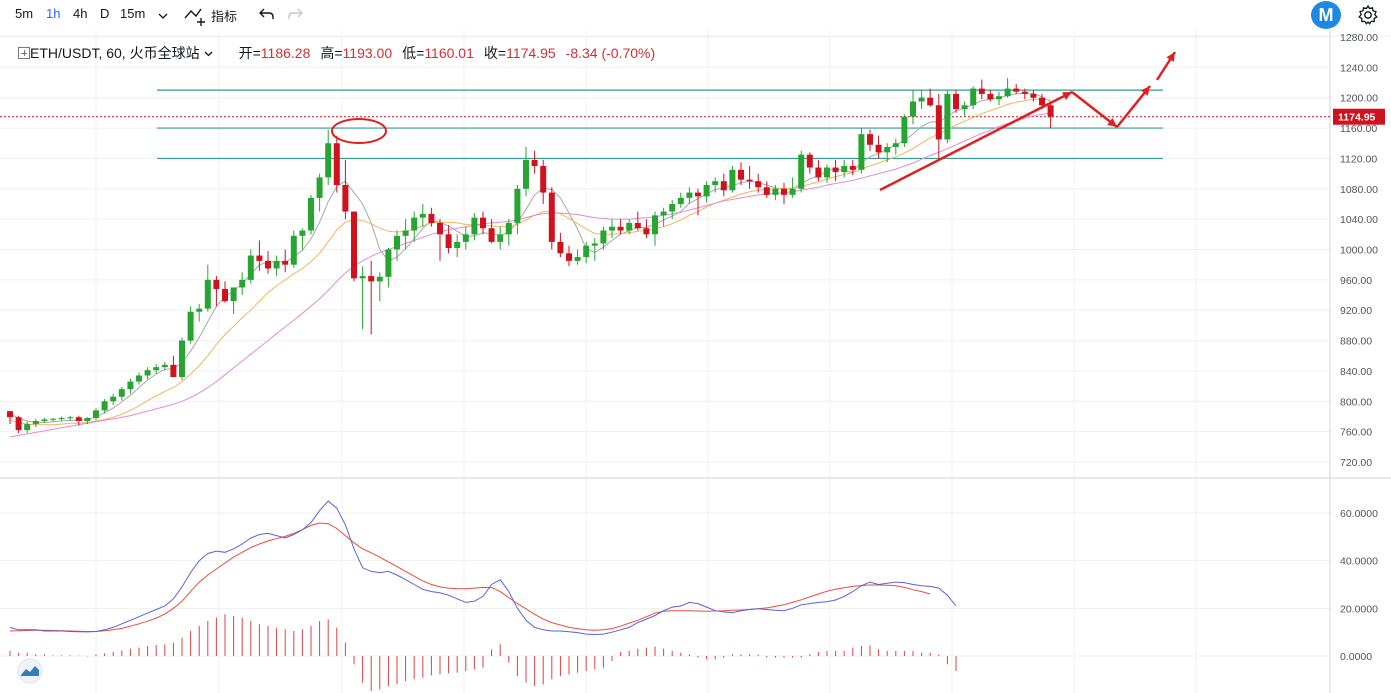  I want to click on interval-1h: 1h, so click(53, 13).